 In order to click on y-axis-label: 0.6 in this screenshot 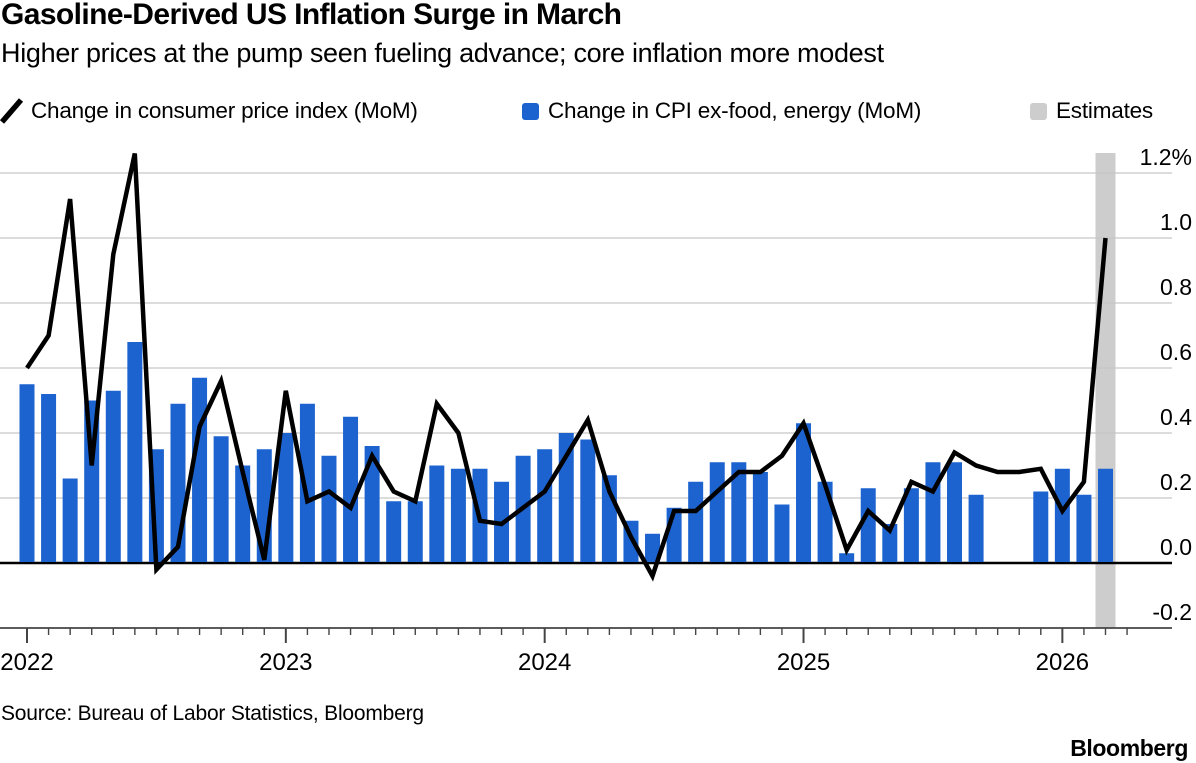, I will do `click(1176, 352)`.